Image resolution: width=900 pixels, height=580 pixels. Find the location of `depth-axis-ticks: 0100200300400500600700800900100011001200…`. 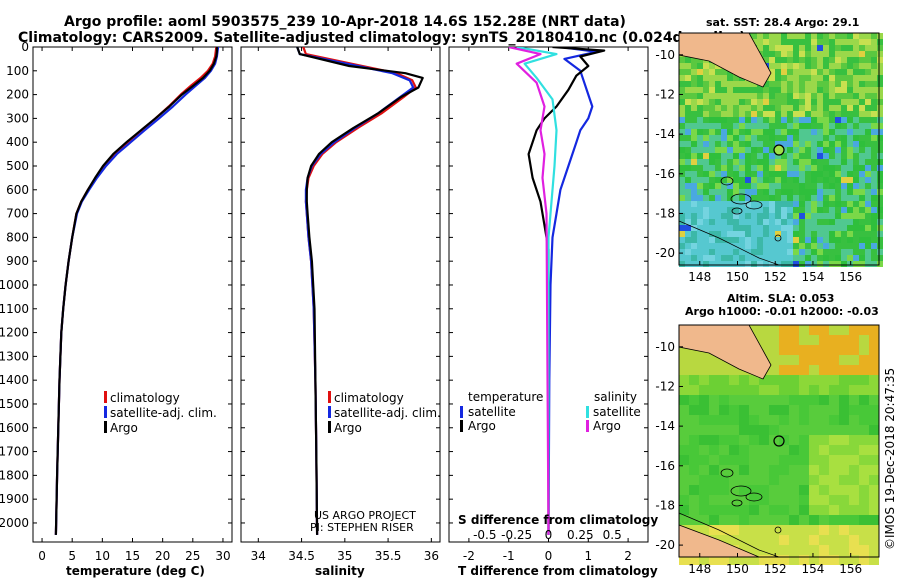

depth-axis-ticks: 0100200300400500600700800900100011001200… is located at coordinates (14, 285).